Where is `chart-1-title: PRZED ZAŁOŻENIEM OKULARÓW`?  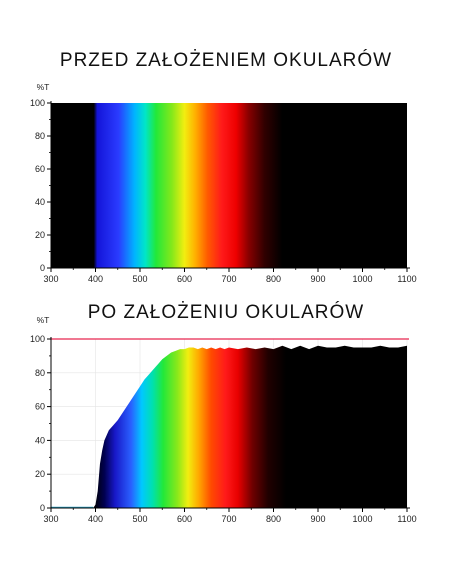 chart-1-title: PRZED ZAŁOŻENIEM OKULARÓW is located at coordinates (226, 60).